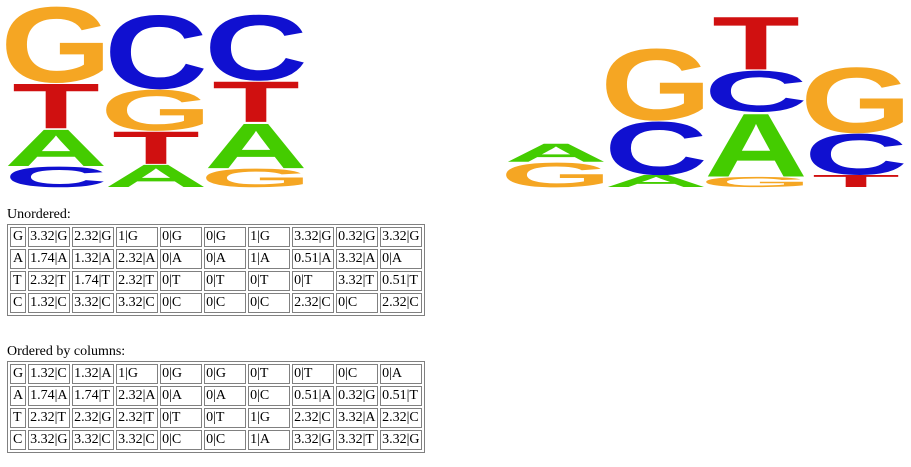  Describe the element at coordinates (755, 146) in the screenshot. I see `logo-2-col-3-letter-a: A` at that location.